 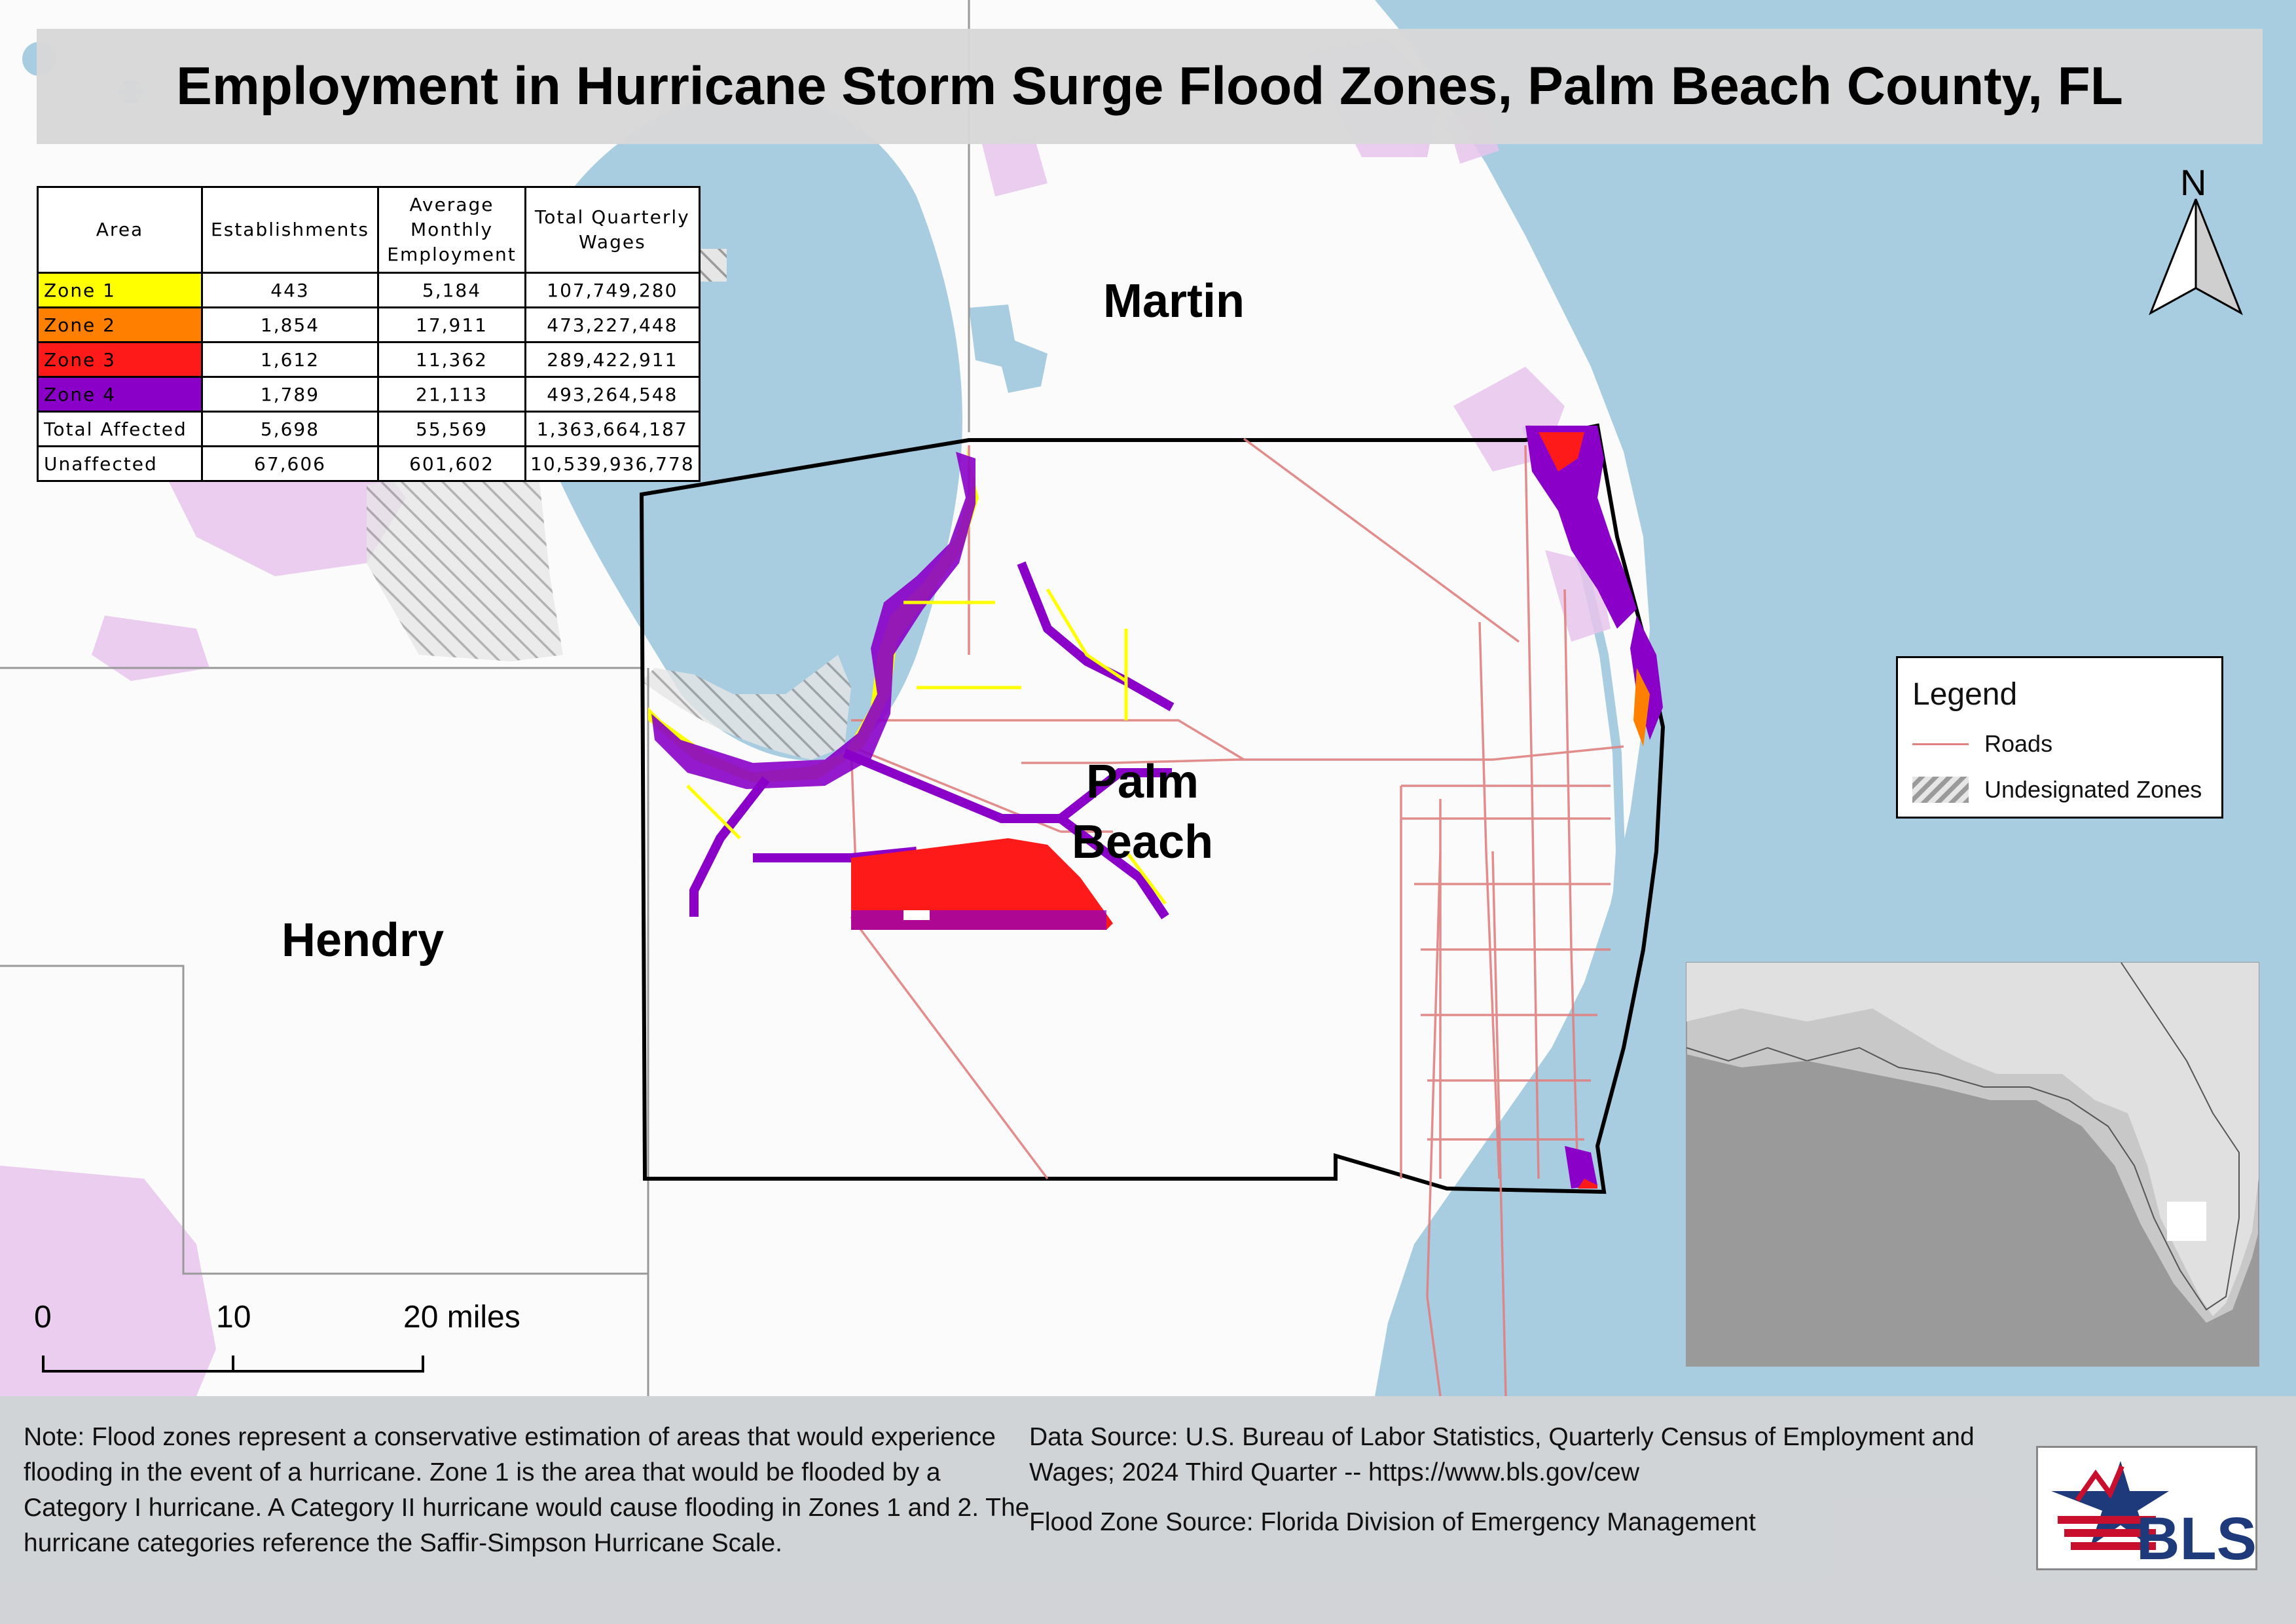 I want to click on table-row: Unaffected 67,606 601,602 10,539,936,778, so click(x=369, y=463).